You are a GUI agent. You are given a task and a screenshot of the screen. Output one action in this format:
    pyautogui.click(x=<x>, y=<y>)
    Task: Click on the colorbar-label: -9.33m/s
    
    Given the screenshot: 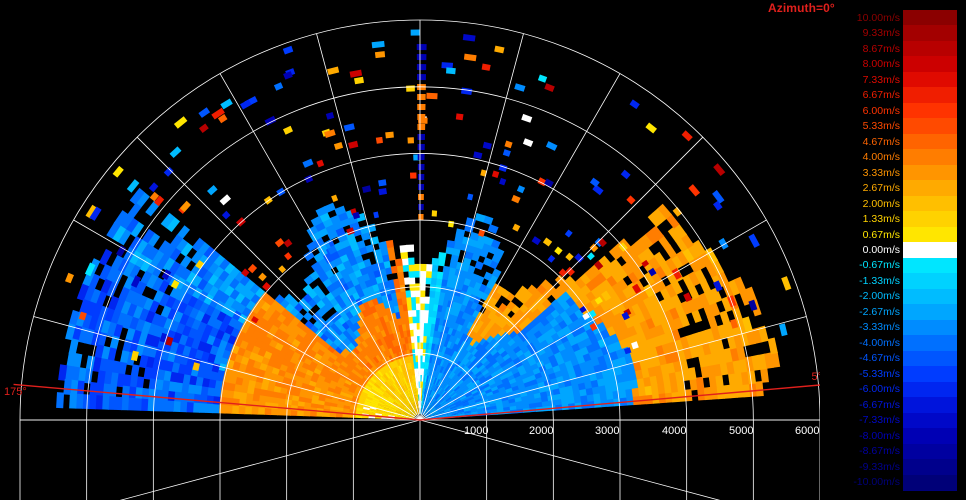 What is the action you would take?
    pyautogui.click(x=879, y=466)
    